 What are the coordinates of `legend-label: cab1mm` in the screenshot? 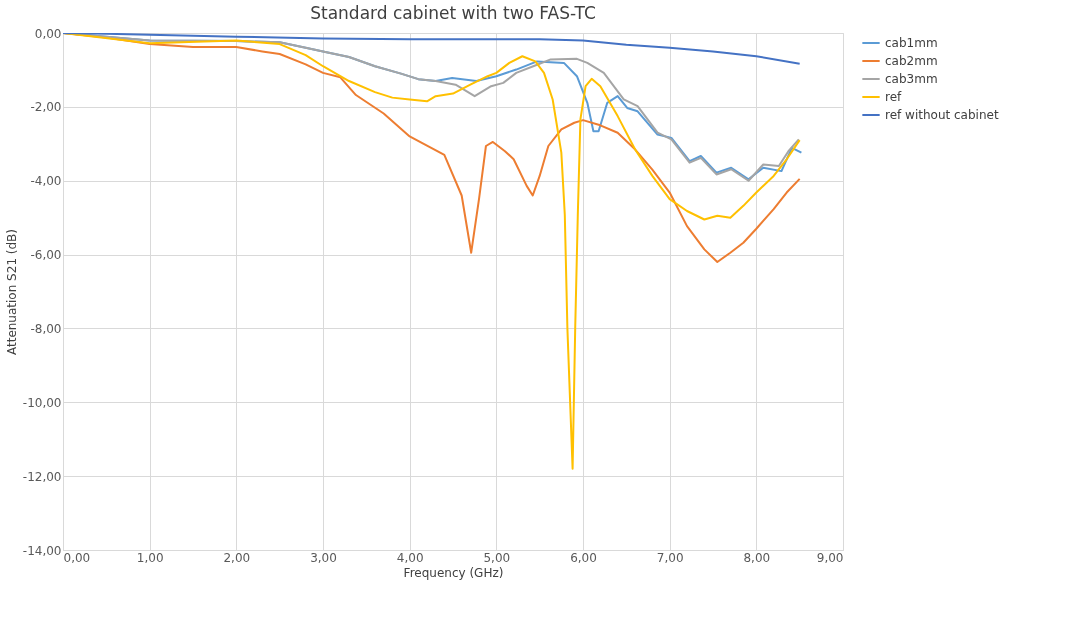 It's located at (911, 43).